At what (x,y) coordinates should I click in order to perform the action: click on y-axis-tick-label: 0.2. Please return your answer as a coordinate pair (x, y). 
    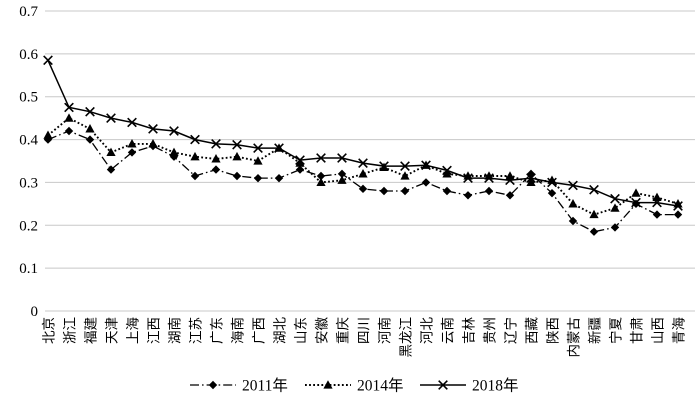
    Looking at the image, I should click on (28, 226).